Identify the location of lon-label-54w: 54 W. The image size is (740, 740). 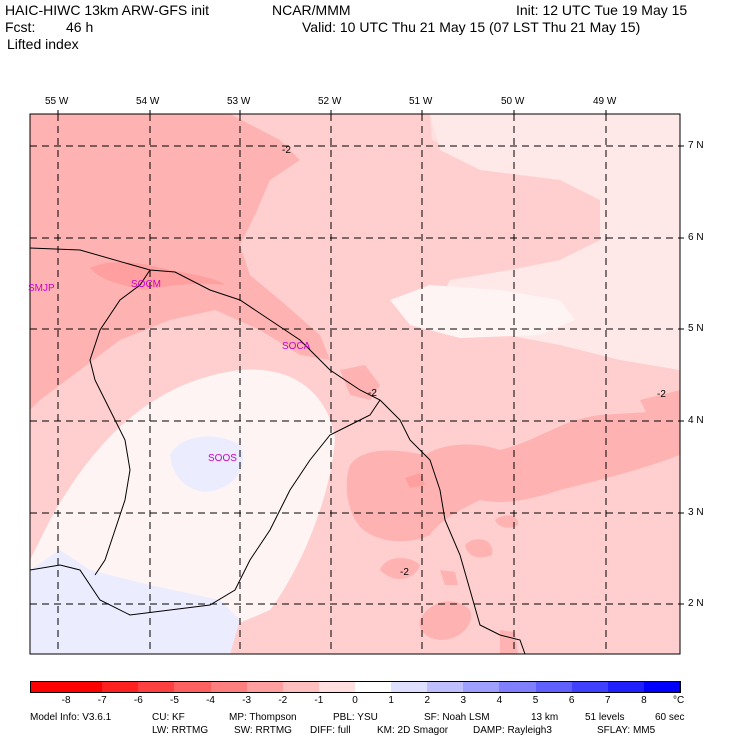
(148, 101).